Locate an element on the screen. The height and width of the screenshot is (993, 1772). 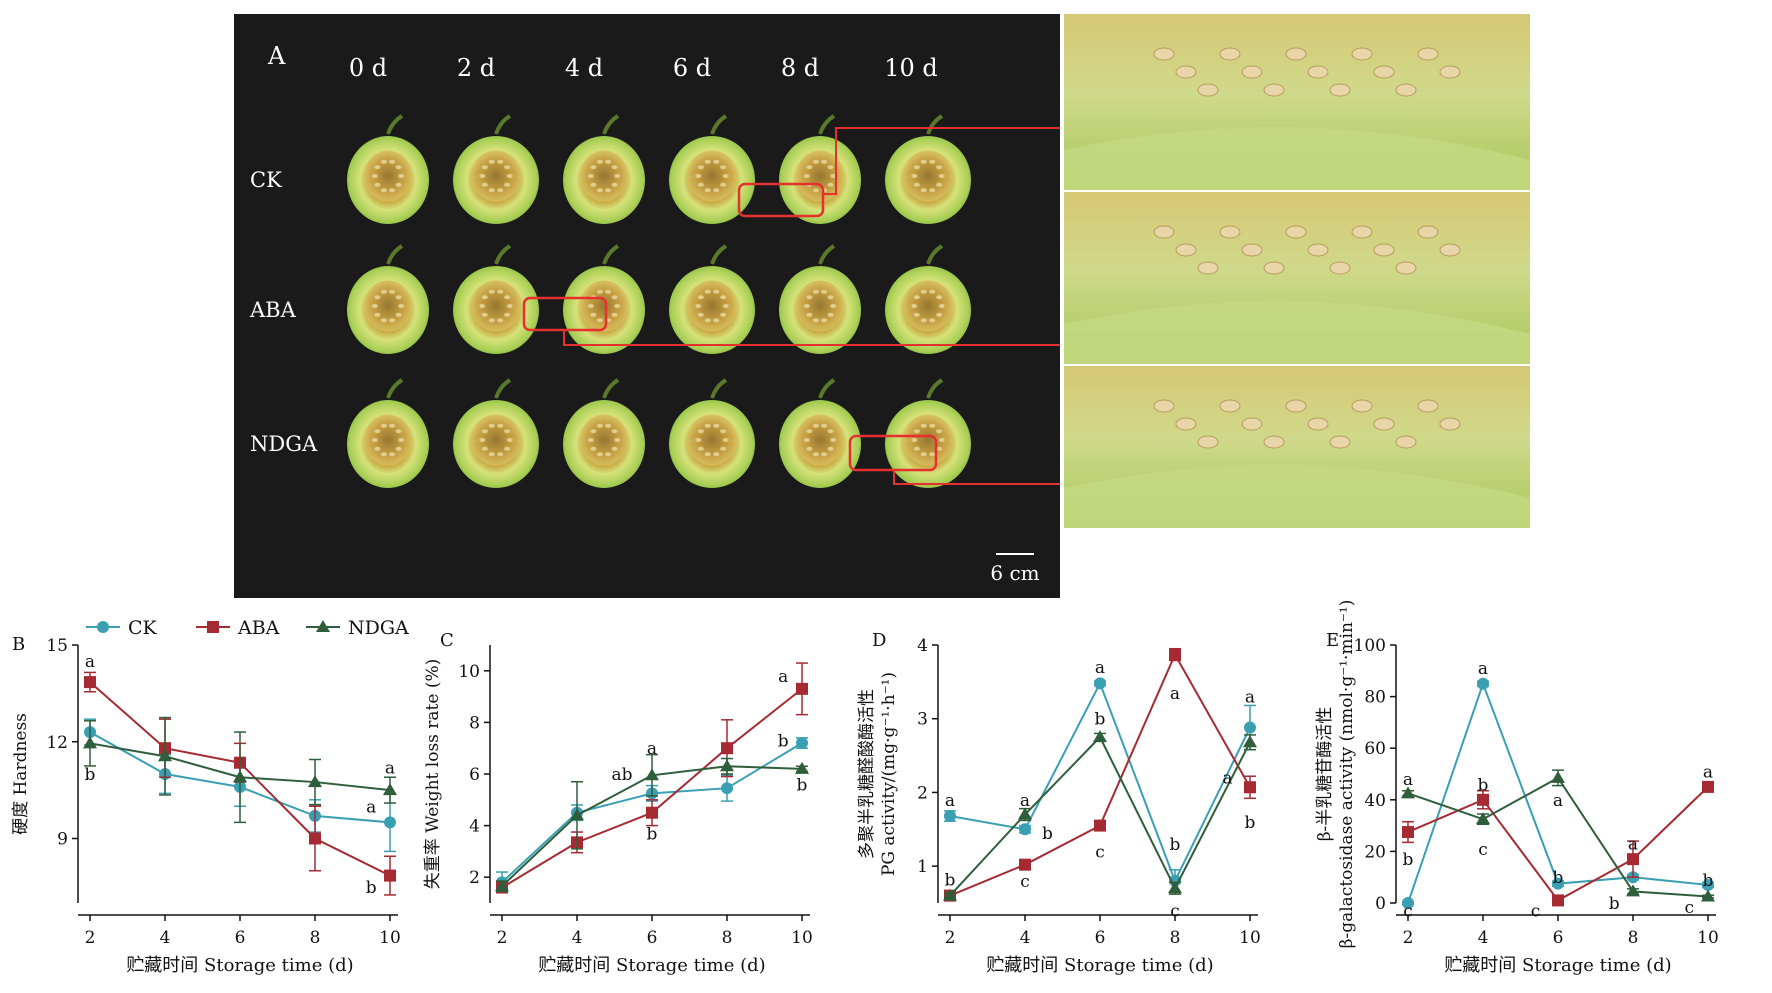
panel-label: E is located at coordinates (1332, 640).